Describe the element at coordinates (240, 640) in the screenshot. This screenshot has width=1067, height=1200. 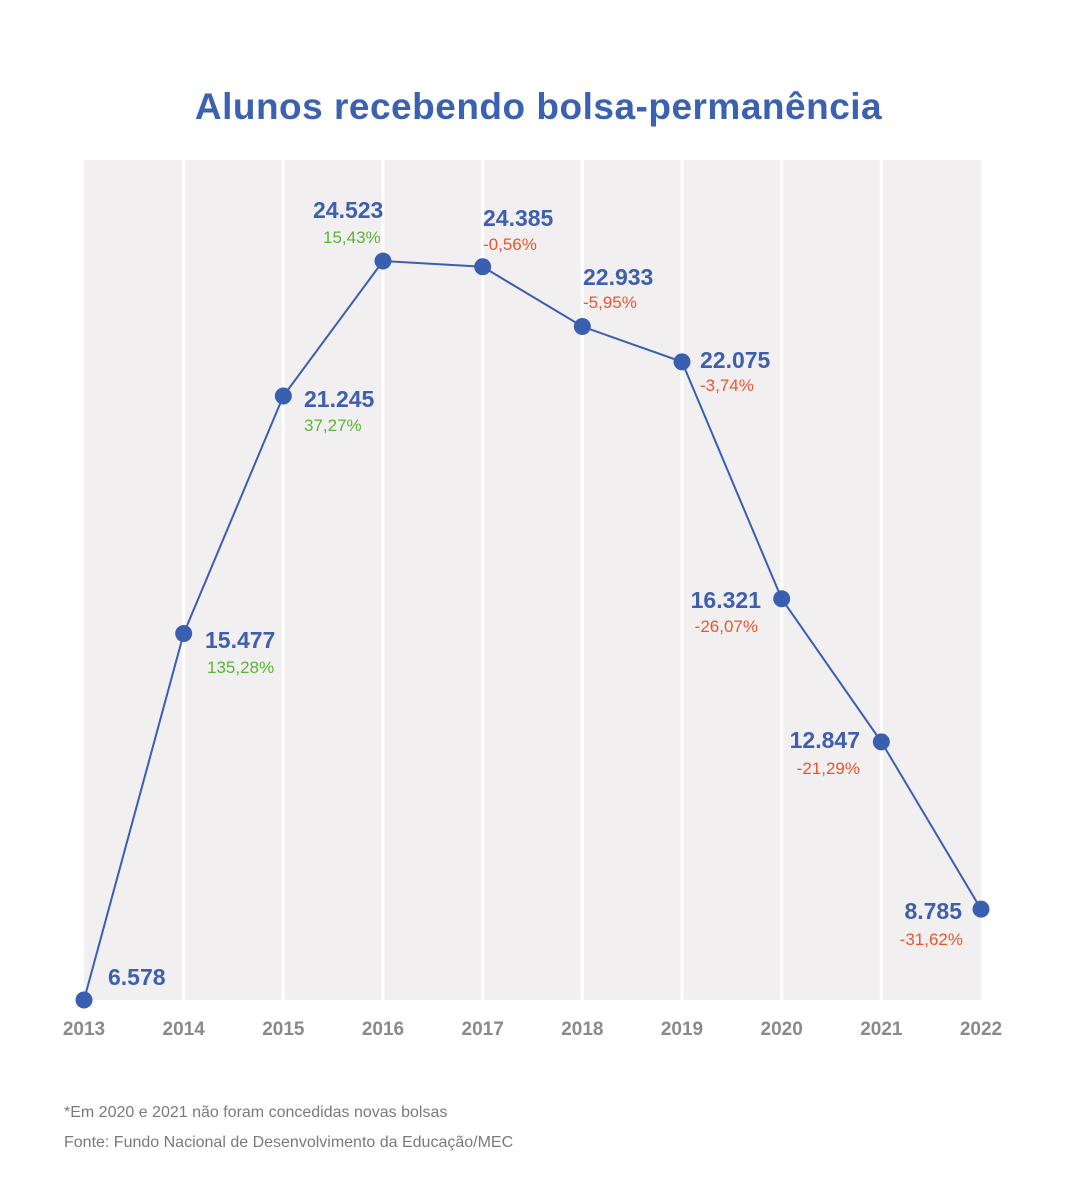
I see `value-label: 15.477` at that location.